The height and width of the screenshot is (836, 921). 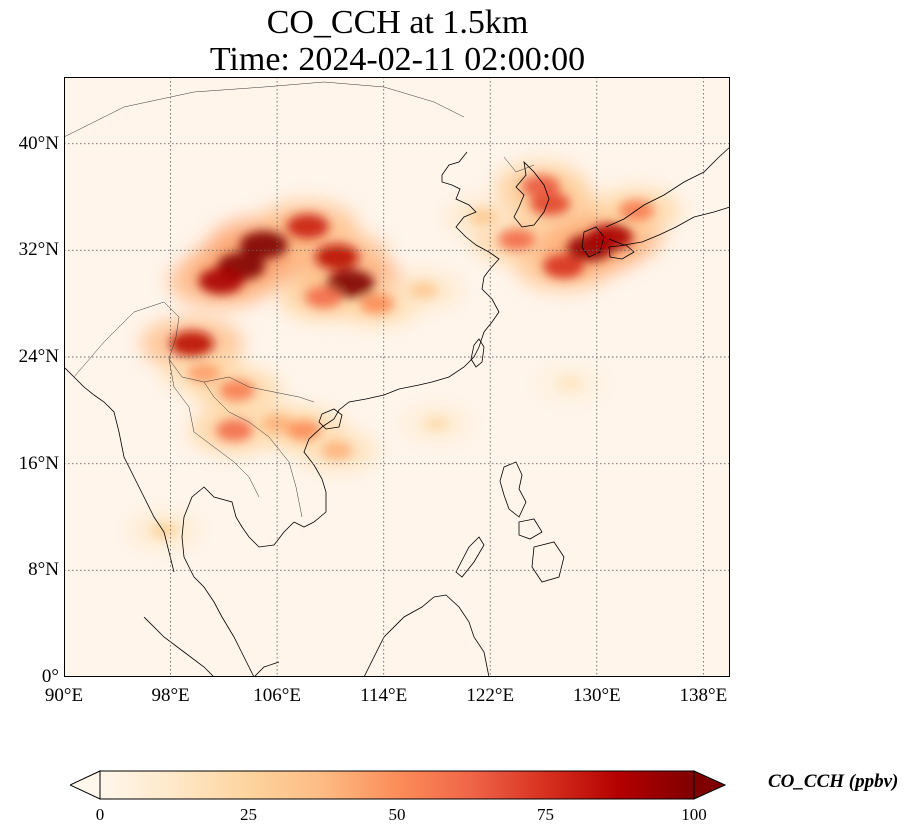 What do you see at coordinates (477, 353) in the screenshot?
I see `coastline-taiwan` at bounding box center [477, 353].